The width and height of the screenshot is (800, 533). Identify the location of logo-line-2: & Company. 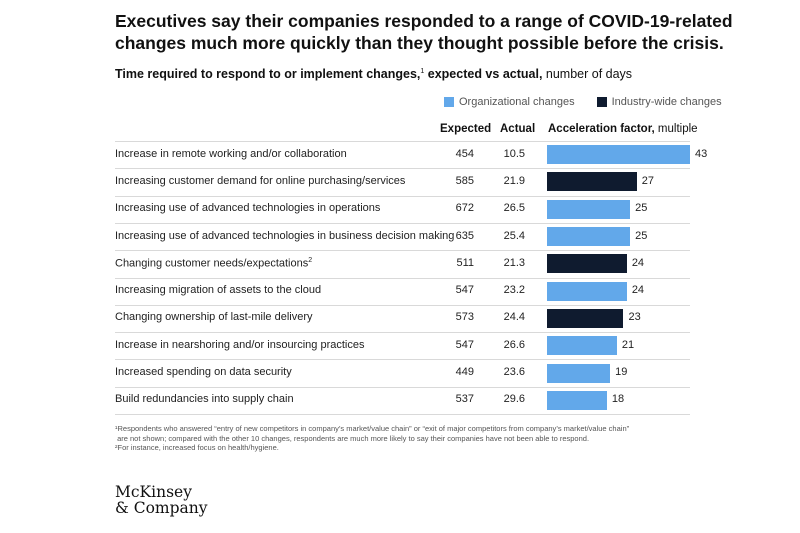
(161, 508).